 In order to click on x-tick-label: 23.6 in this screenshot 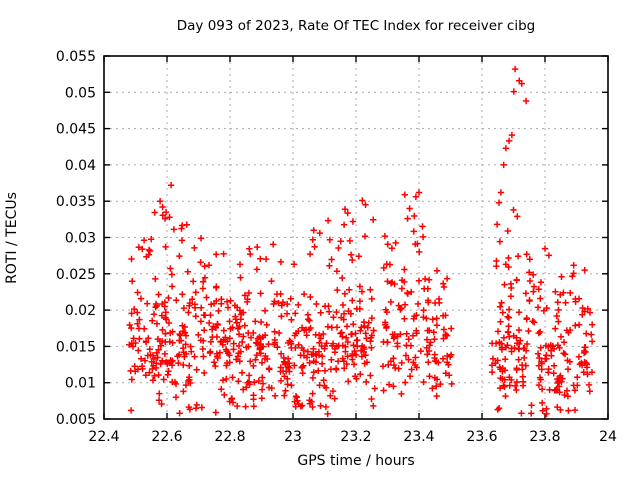, I will do `click(481, 437)`.